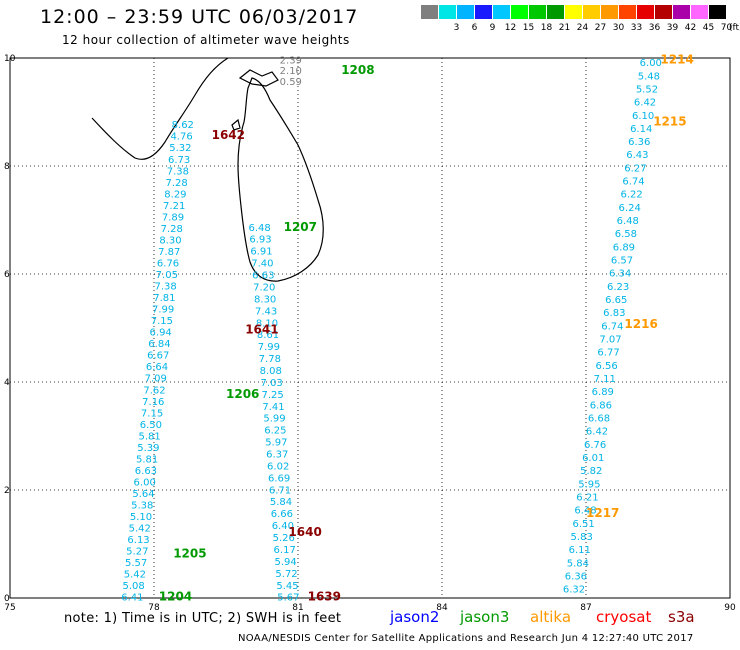 The width and height of the screenshot is (740, 650). I want to click on sri-lanka-coastline, so click(280, 179).